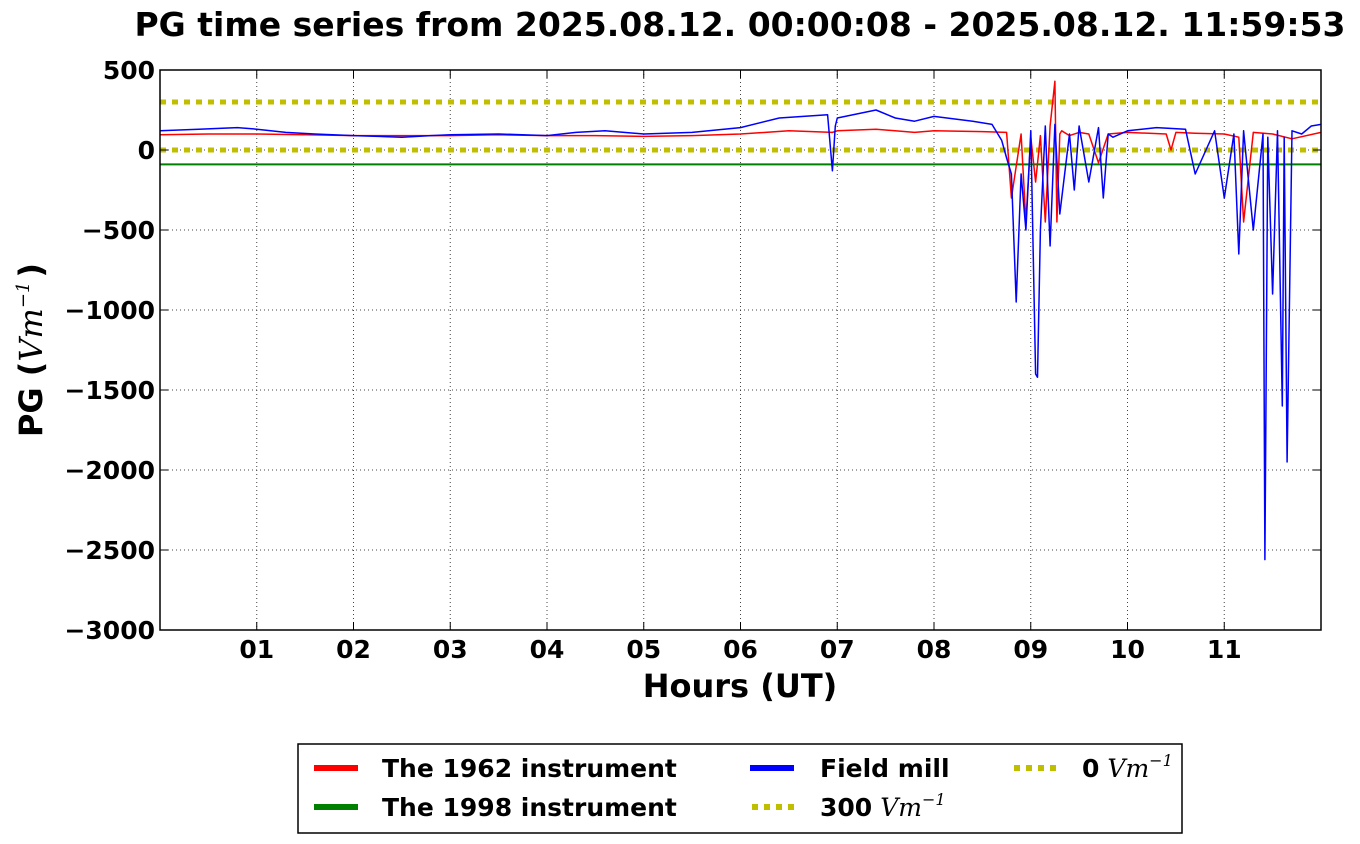 This screenshot has height=844, width=1360. What do you see at coordinates (529, 768) in the screenshot?
I see `legend-label-1962: The 1962 instrument` at bounding box center [529, 768].